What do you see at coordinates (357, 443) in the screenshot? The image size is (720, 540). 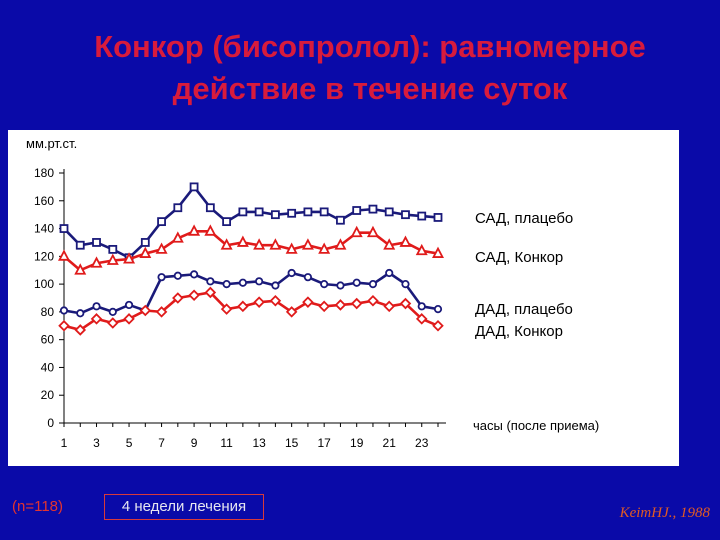 I see `x-tick-label: 19` at bounding box center [357, 443].